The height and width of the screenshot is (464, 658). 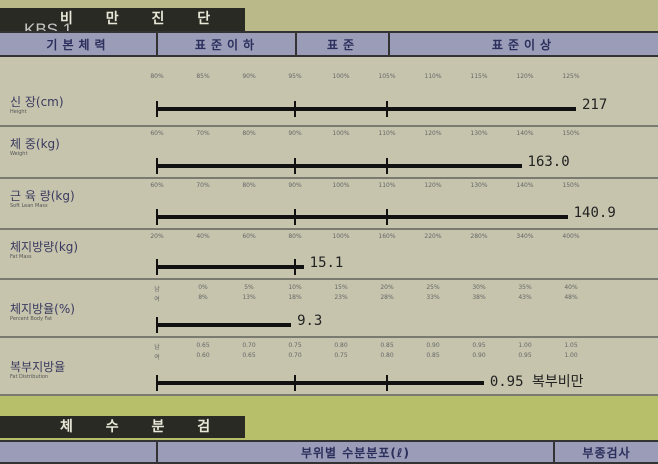 I want to click on row-sublabel: Fat Distribution, so click(x=29, y=377).